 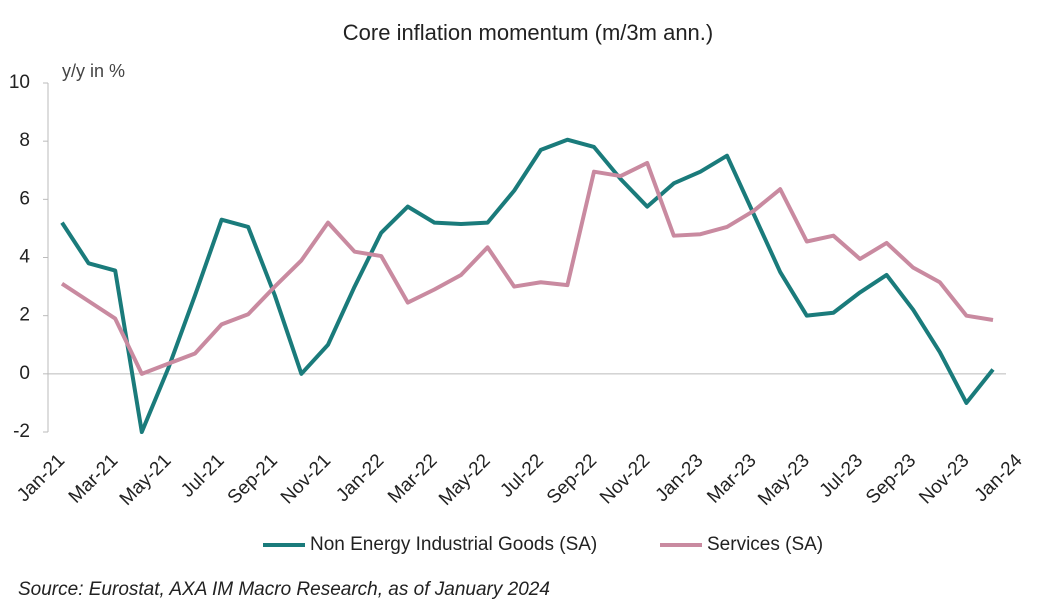 What do you see at coordinates (306, 479) in the screenshot?
I see `x-tick-label: Nov-21` at bounding box center [306, 479].